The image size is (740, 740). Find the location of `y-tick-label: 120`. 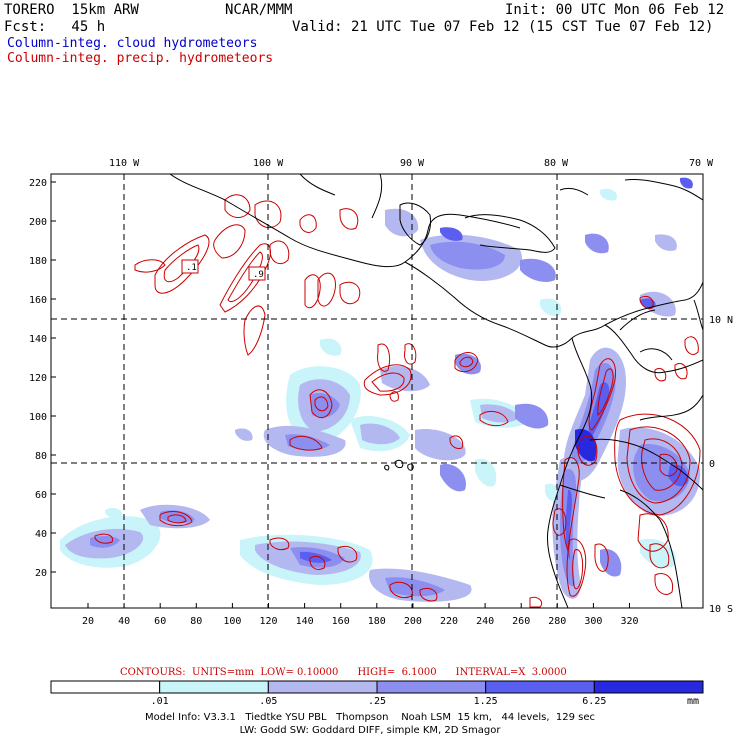

y-tick-label: 120 is located at coordinates (38, 378).